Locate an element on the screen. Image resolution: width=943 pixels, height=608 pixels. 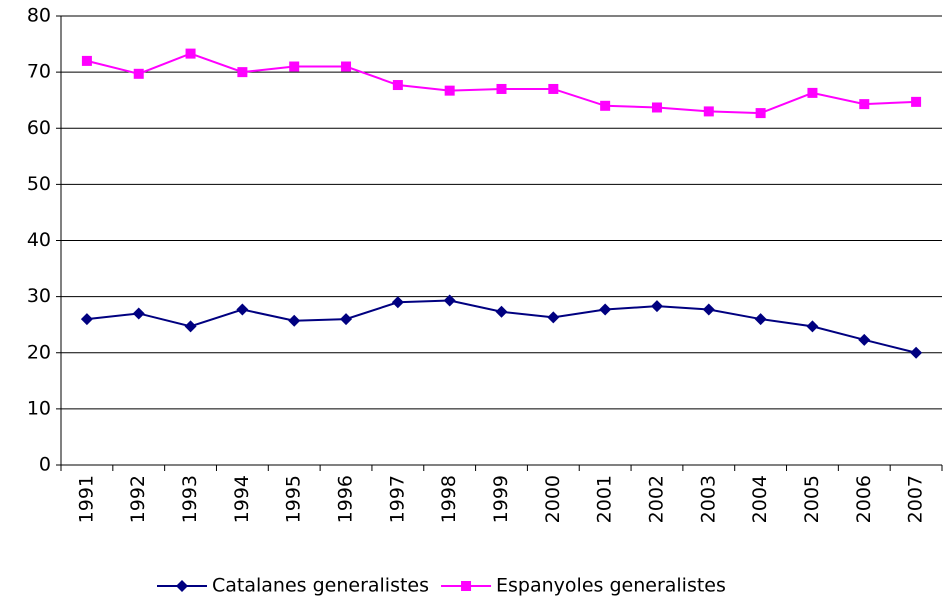
x-tick-label: 1995 is located at coordinates (294, 499).